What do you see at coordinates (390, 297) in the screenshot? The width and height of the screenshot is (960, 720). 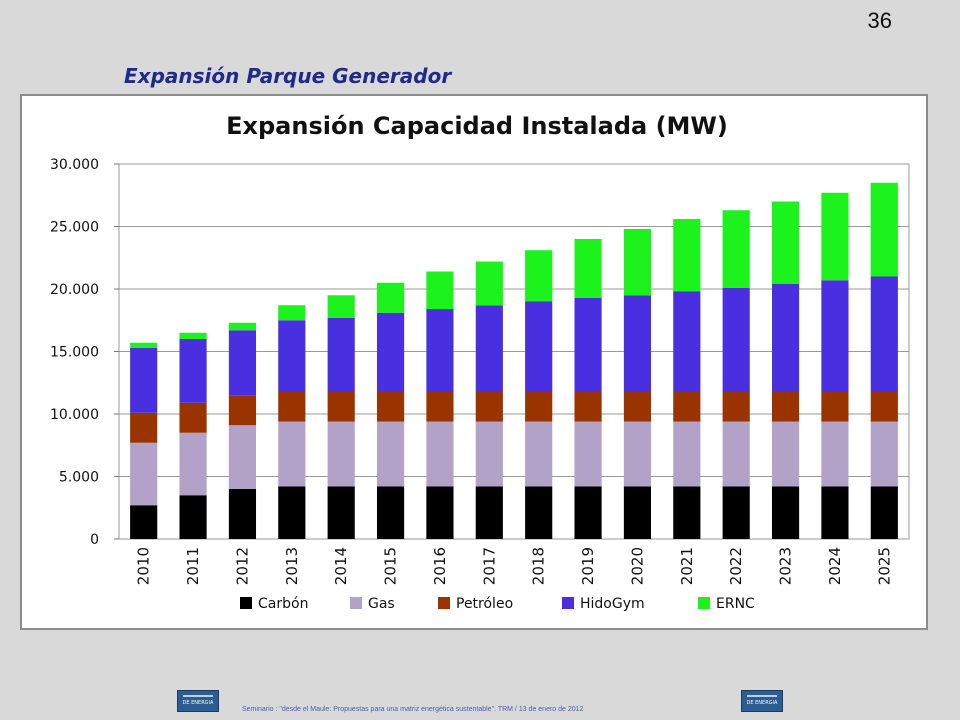 I see `bar-ernc-2015` at bounding box center [390, 297].